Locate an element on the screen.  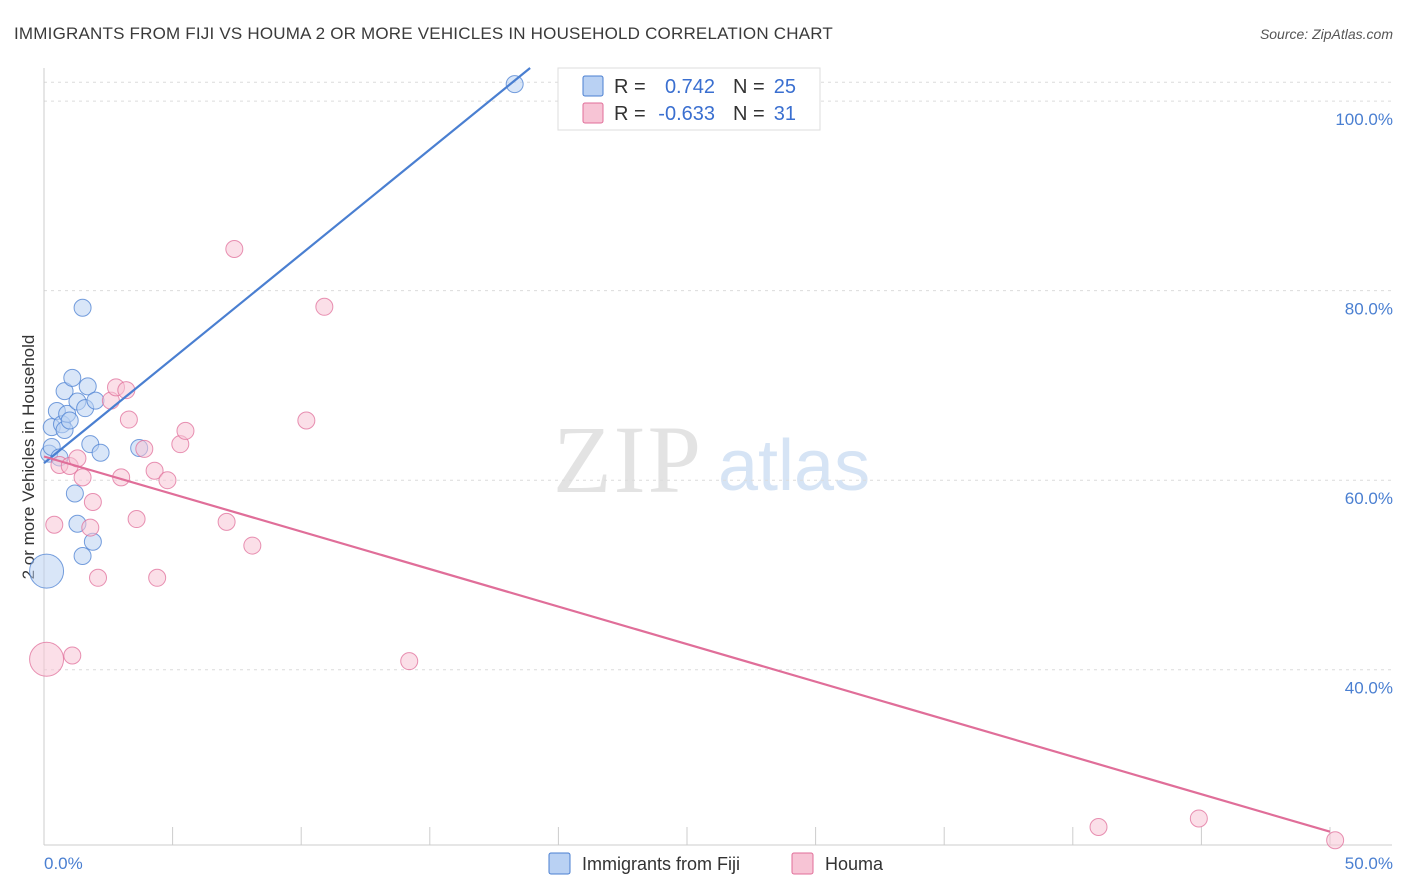
series-legend: Immigrants from Fiji Houma is located at coordinates (716, 863).